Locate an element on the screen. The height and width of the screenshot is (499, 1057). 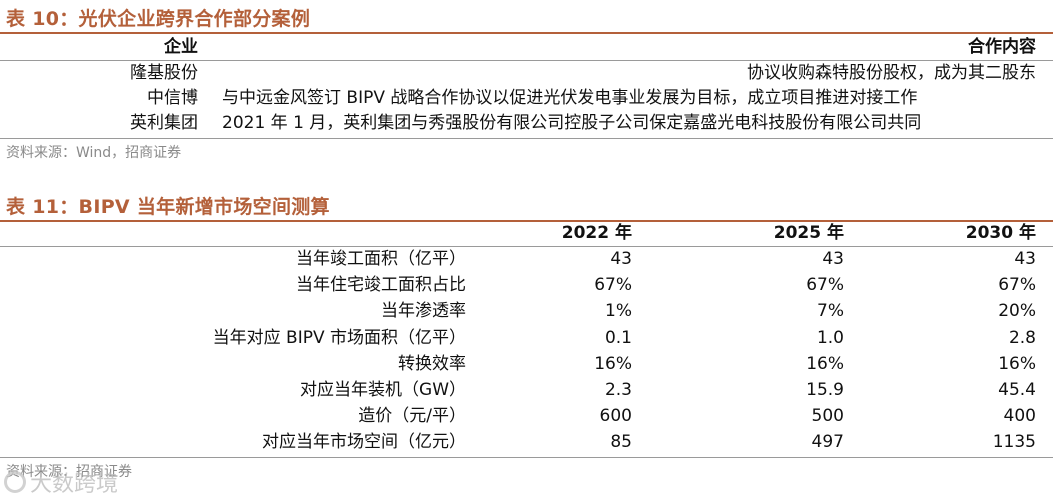
table11-row-label: 对应当年装机（GW） is located at coordinates (383, 390).